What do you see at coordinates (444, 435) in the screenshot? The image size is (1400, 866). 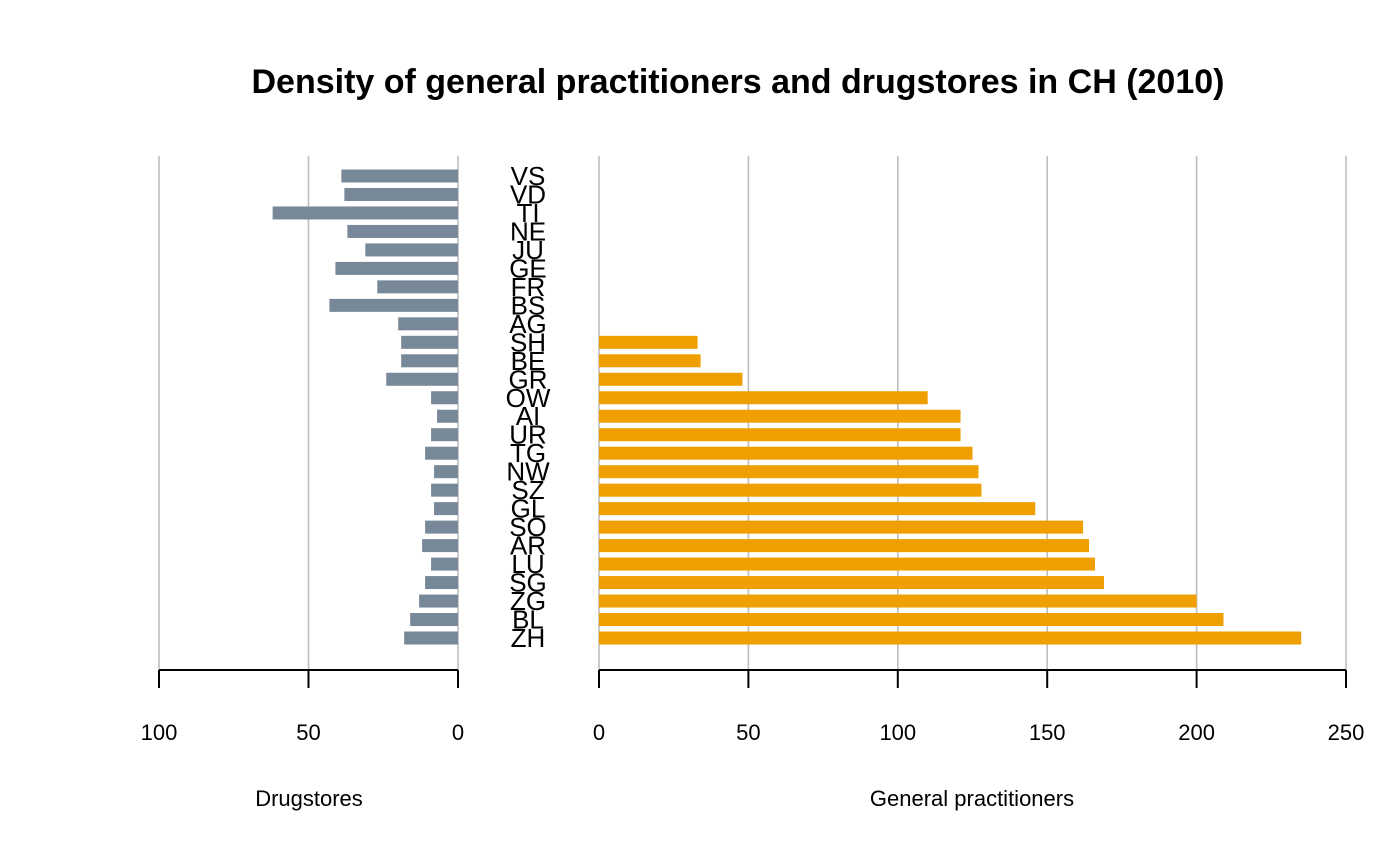 I see `drugstores-bar-ur` at bounding box center [444, 435].